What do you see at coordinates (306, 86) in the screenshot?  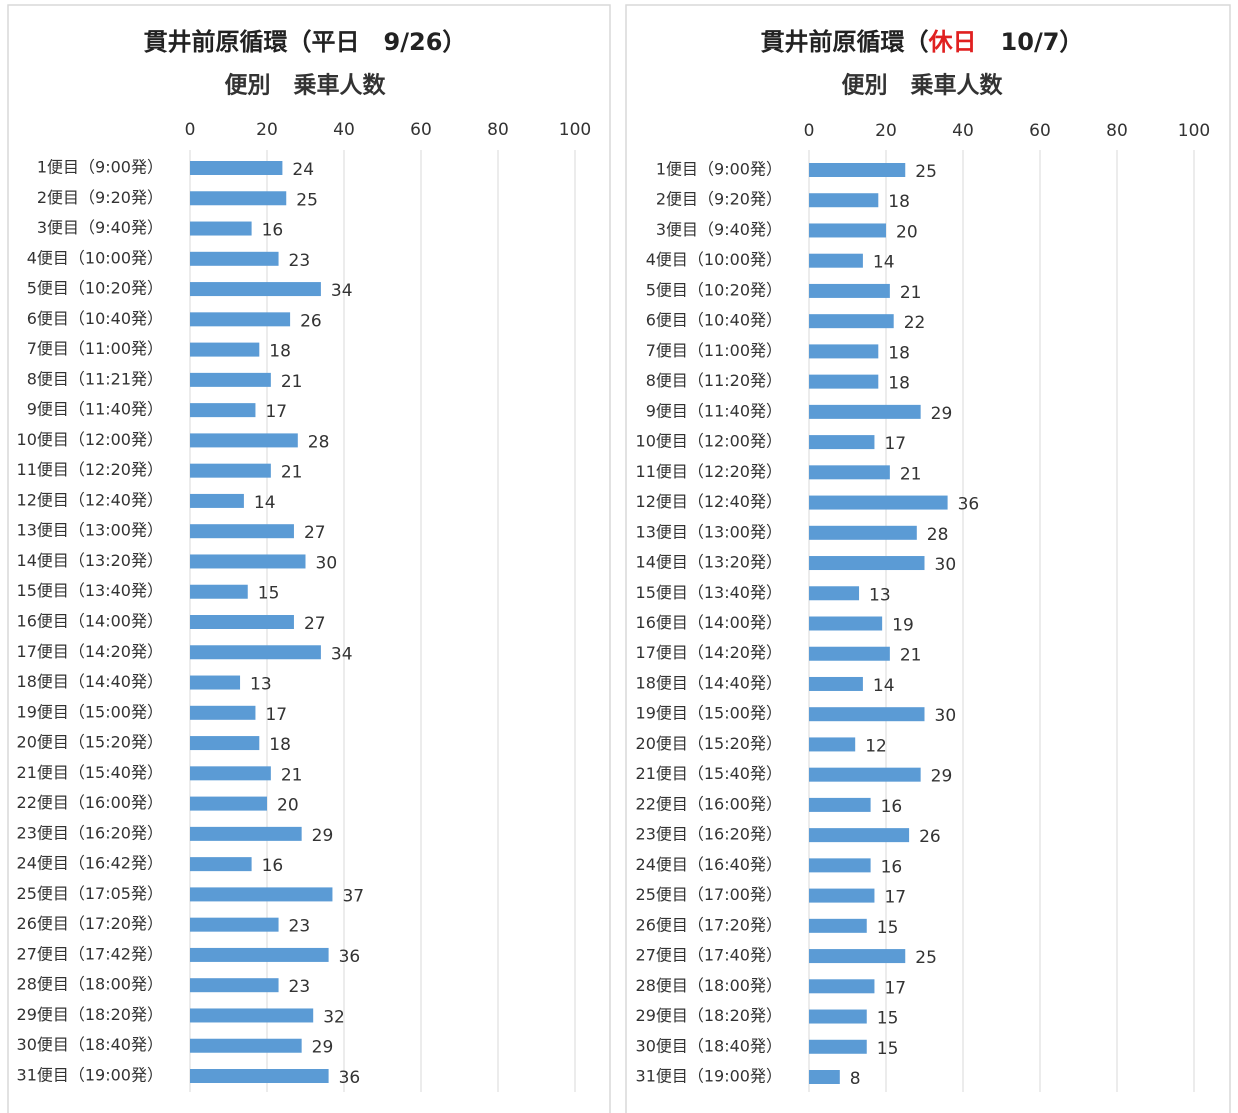 I see `chart-subtitle: 便別 乗車人数` at bounding box center [306, 86].